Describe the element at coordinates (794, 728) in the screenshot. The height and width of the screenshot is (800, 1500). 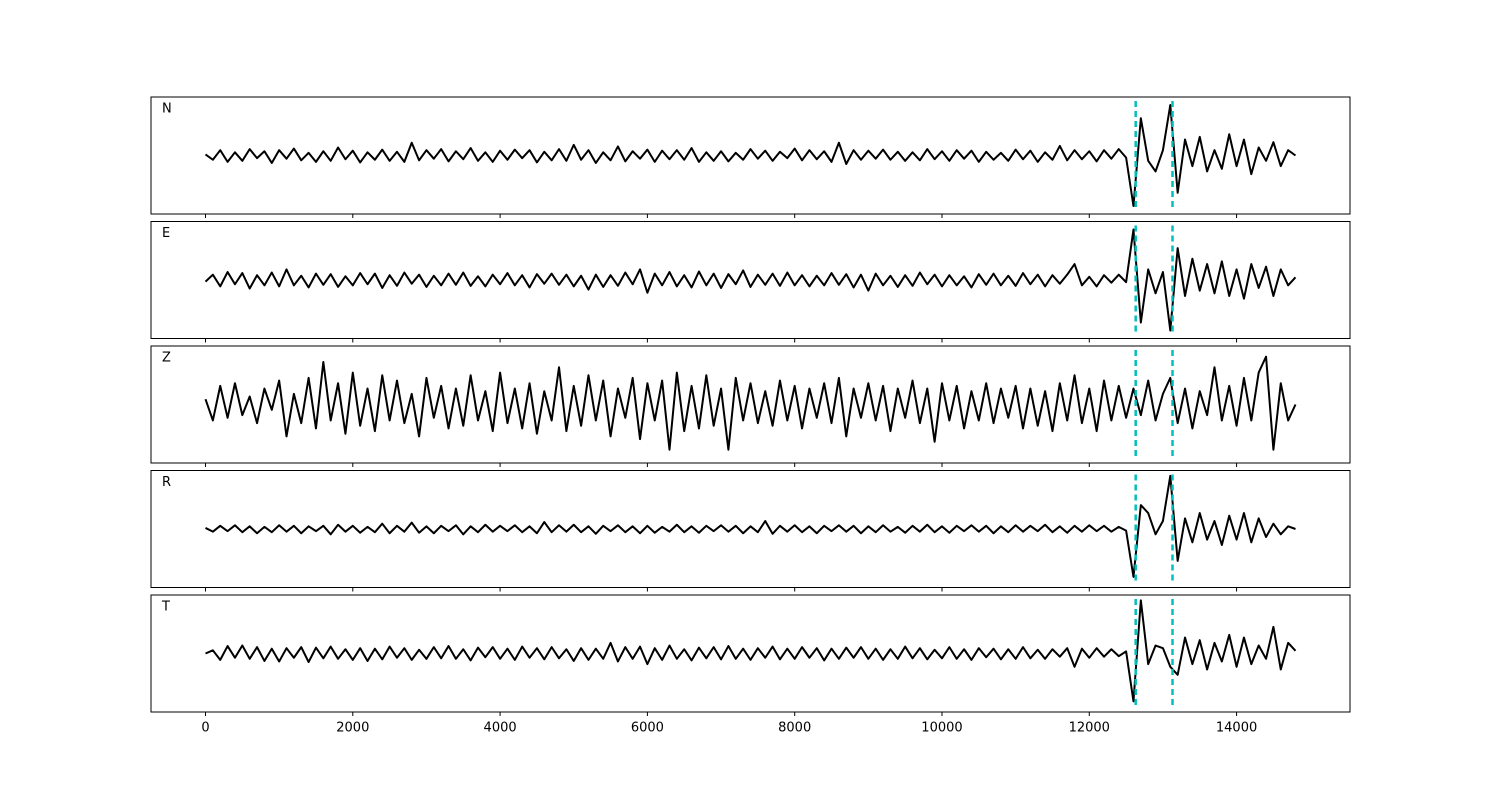
I see `x-tick-label: 8000` at that location.